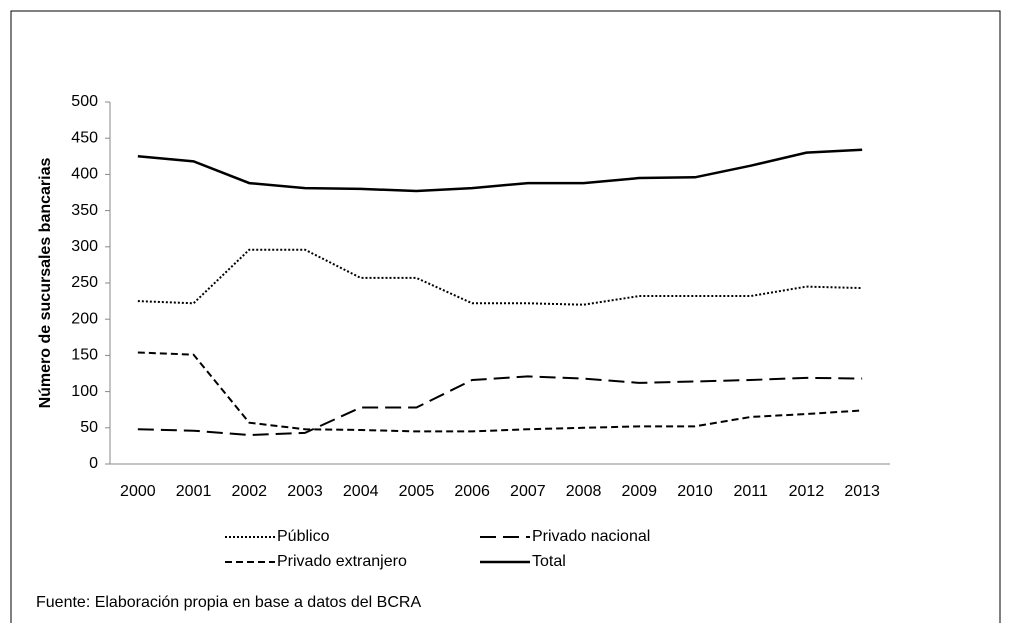 This screenshot has height=623, width=1011. I want to click on y-tick-label: 200, so click(84, 318).